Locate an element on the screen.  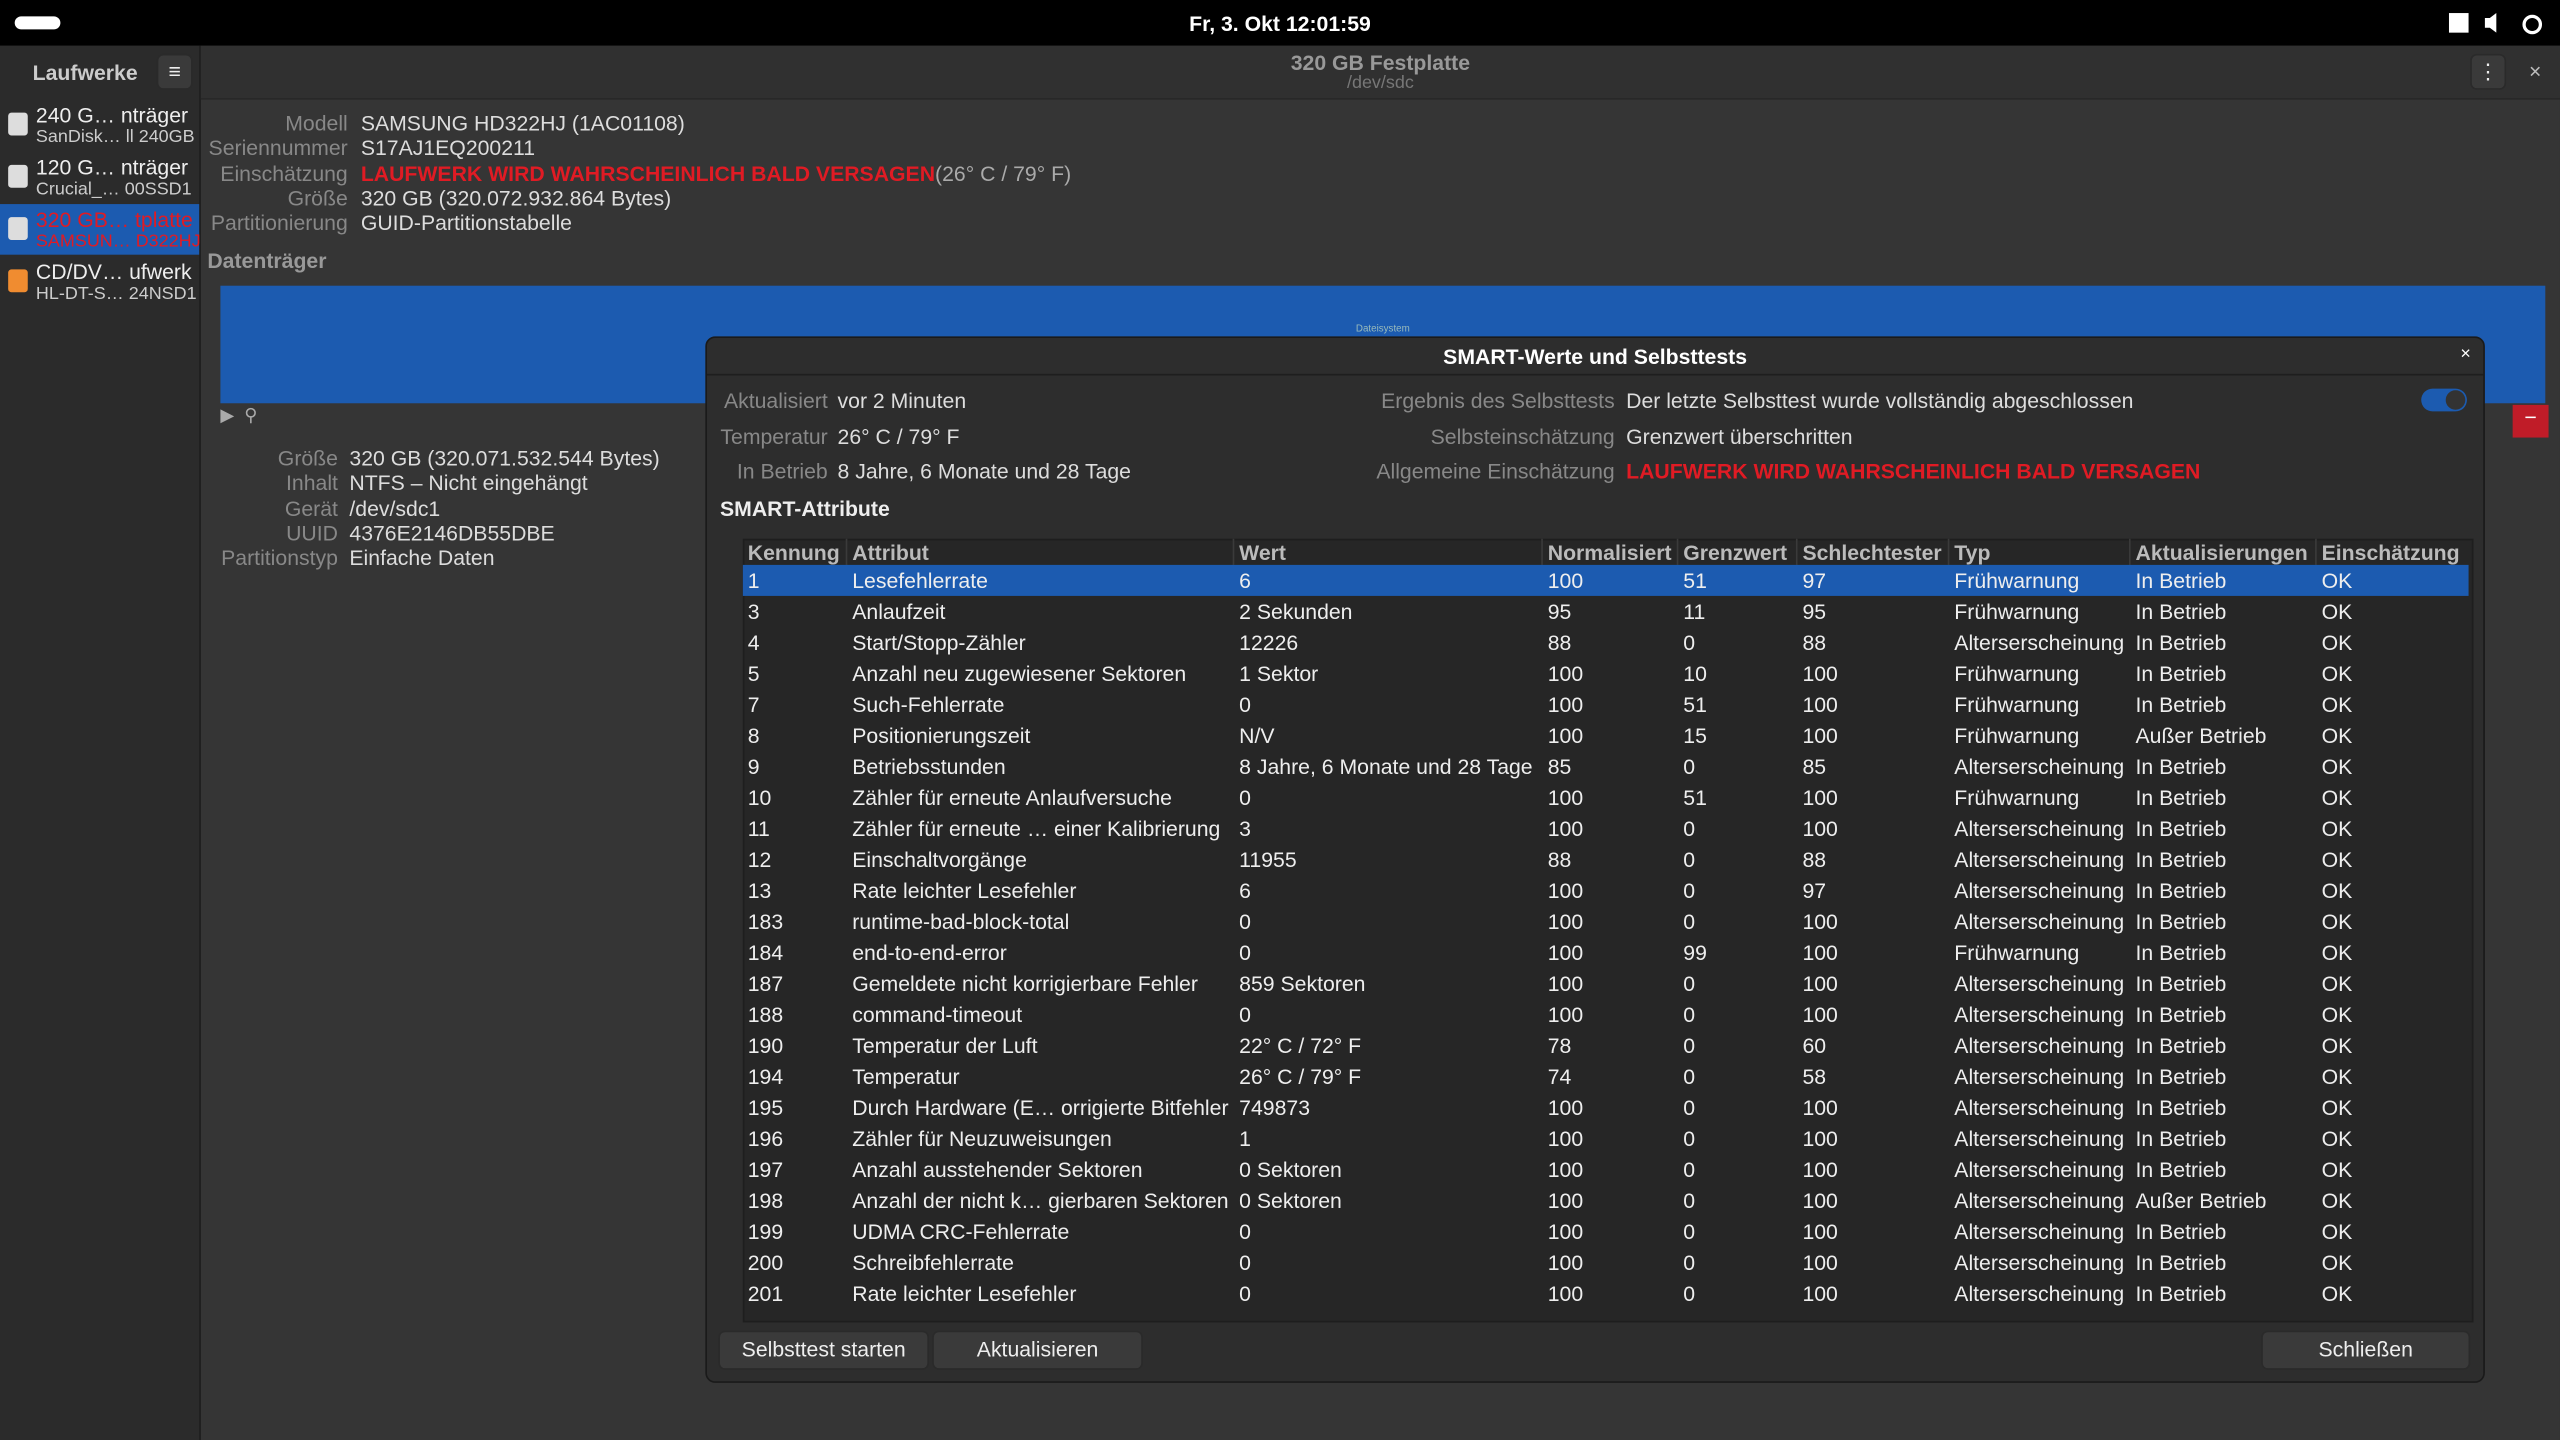
refresh-button: Aktualisieren is located at coordinates (1037, 1350).